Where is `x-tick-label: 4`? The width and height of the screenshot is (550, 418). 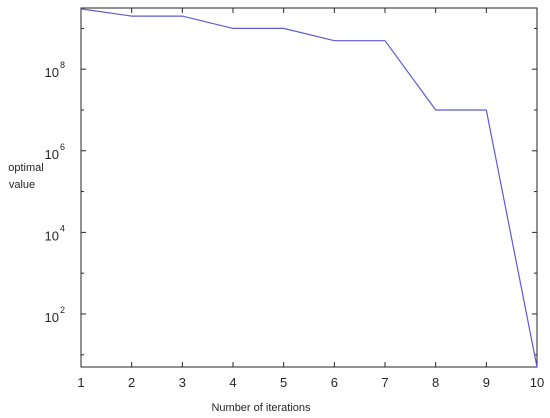
x-tick-label: 4 is located at coordinates (232, 382).